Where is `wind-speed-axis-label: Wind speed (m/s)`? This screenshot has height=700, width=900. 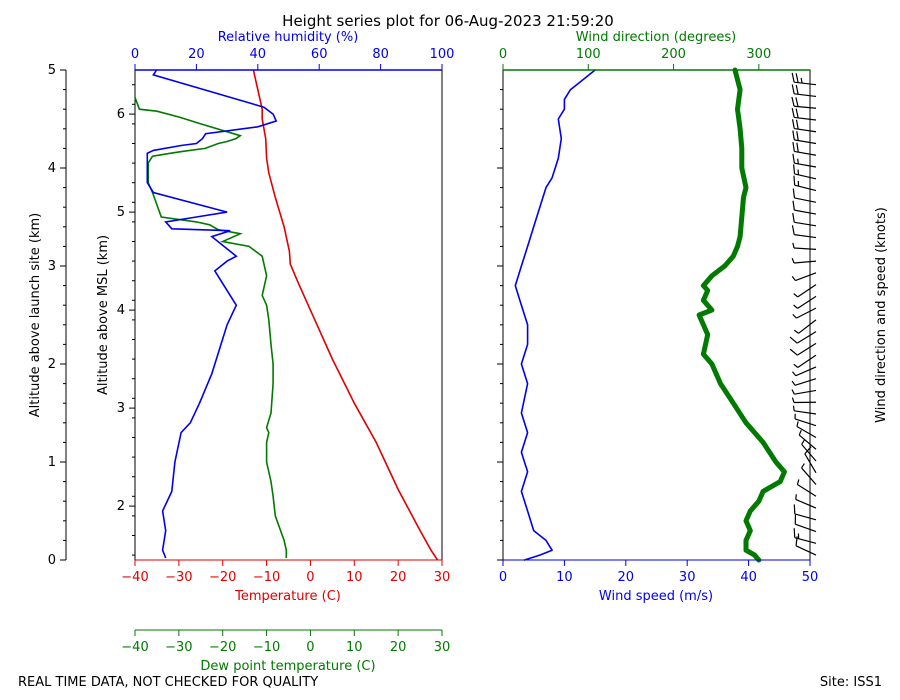 wind-speed-axis-label: Wind speed (m/s) is located at coordinates (656, 596).